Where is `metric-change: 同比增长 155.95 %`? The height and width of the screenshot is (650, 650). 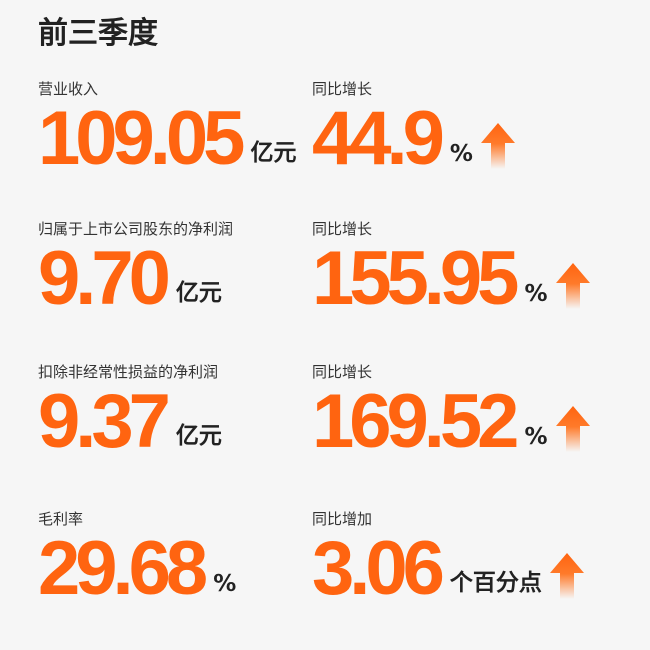 metric-change: 同比增长 155.95 % is located at coordinates (451, 267).